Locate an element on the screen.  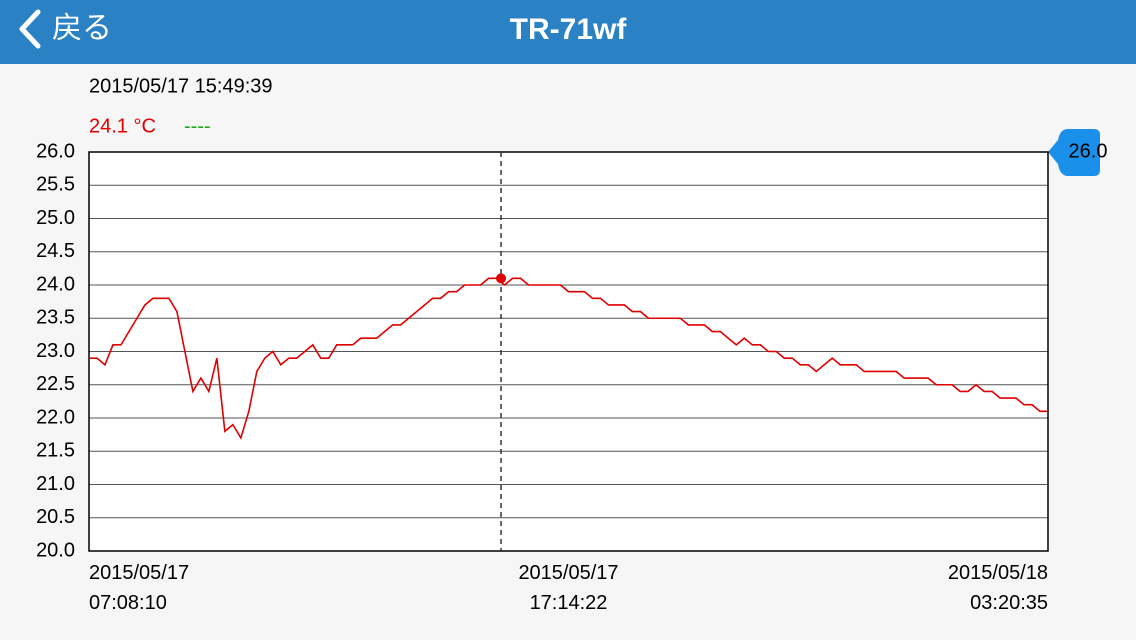
back-chevron is located at coordinates (30, 29).